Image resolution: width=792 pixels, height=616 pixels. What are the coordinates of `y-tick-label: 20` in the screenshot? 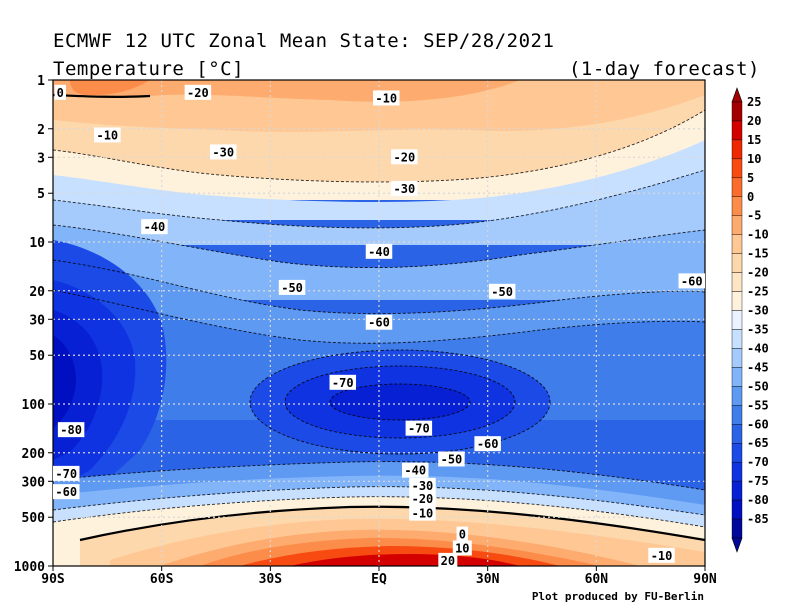 It's located at (37, 292).